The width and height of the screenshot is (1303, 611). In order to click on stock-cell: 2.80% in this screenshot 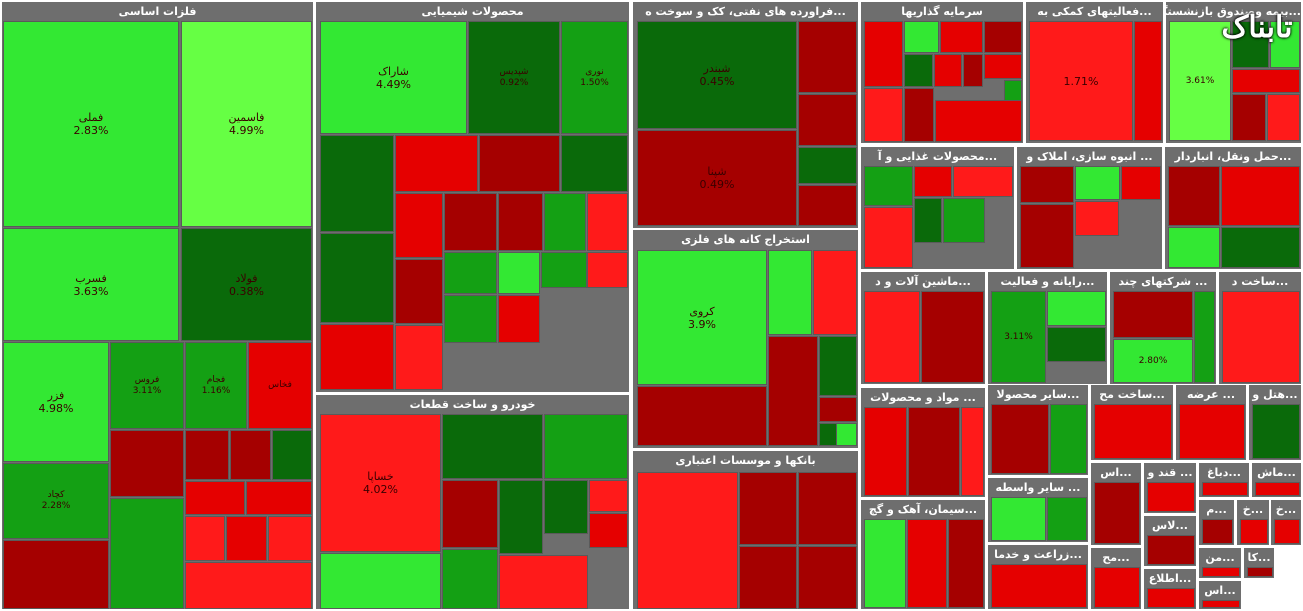, I will do `click(1153, 361)`.